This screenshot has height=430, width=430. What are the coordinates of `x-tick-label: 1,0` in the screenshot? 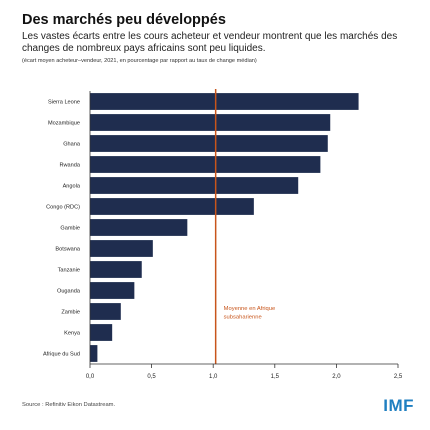 It's located at (213, 377).